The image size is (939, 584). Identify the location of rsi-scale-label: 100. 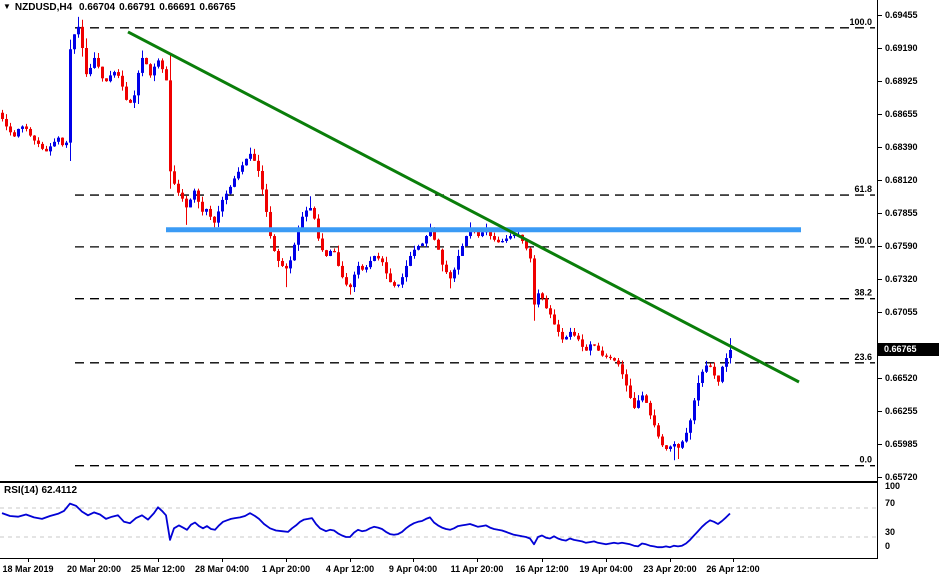
(893, 486).